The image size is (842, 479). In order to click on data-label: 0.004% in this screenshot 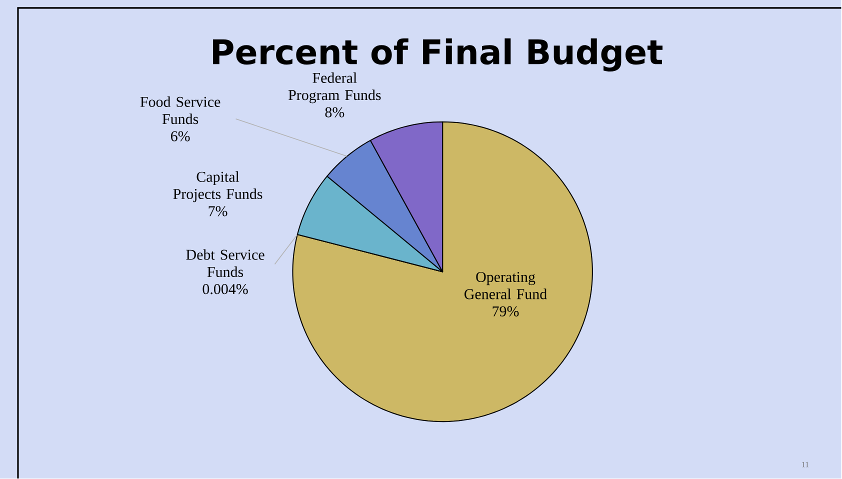, I will do `click(225, 289)`.